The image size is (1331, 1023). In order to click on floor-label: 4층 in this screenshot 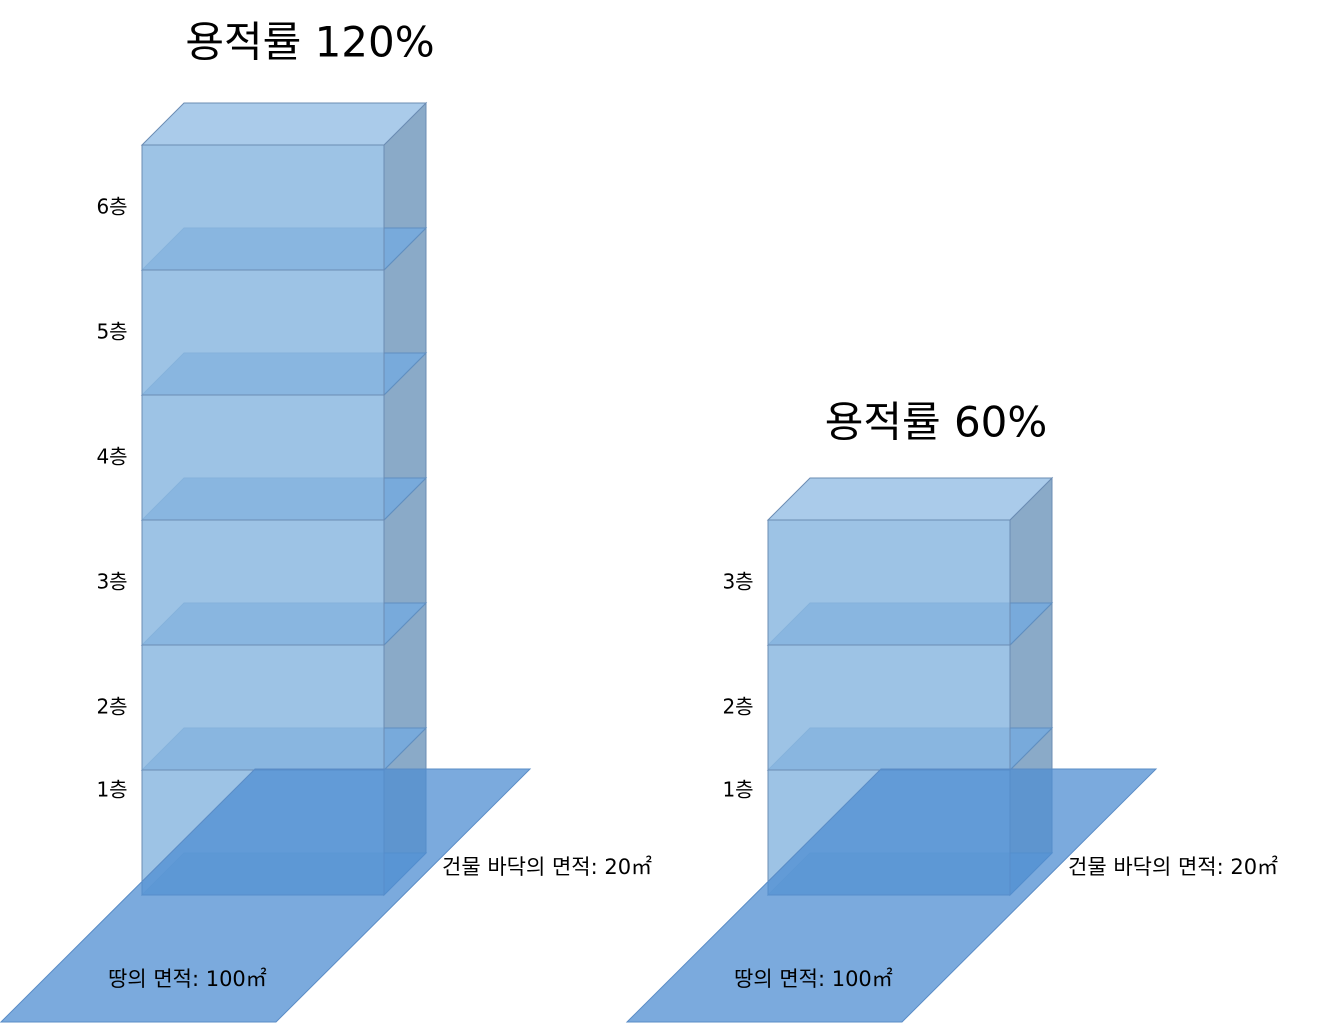, I will do `click(111, 457)`.